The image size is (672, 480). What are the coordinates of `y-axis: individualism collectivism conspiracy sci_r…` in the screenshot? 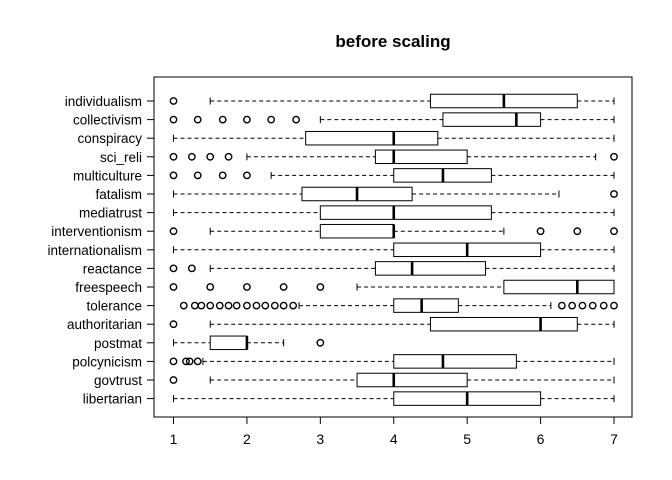 It's located at (100, 250).